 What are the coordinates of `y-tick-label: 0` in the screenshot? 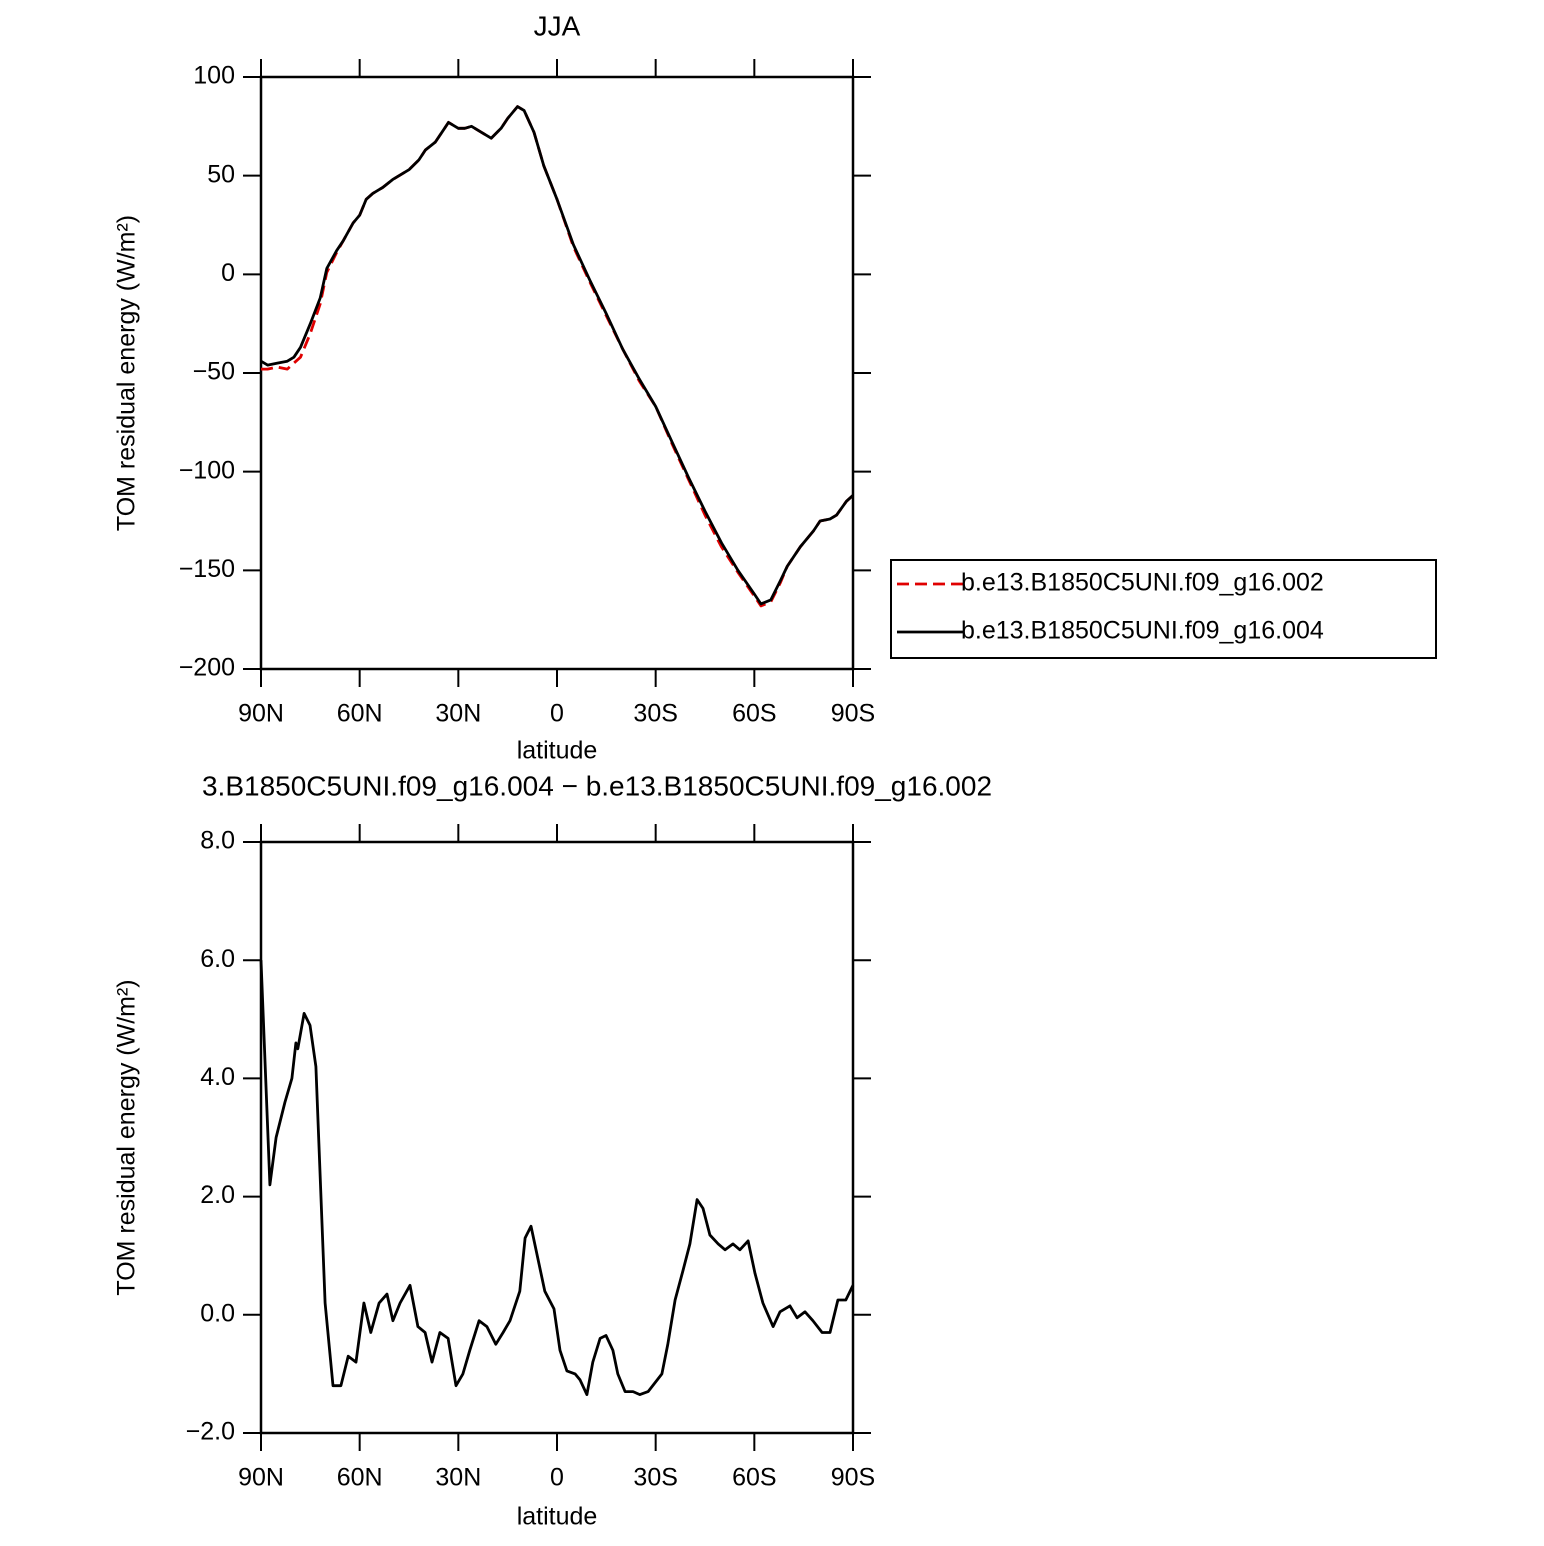 It's located at (228, 273).